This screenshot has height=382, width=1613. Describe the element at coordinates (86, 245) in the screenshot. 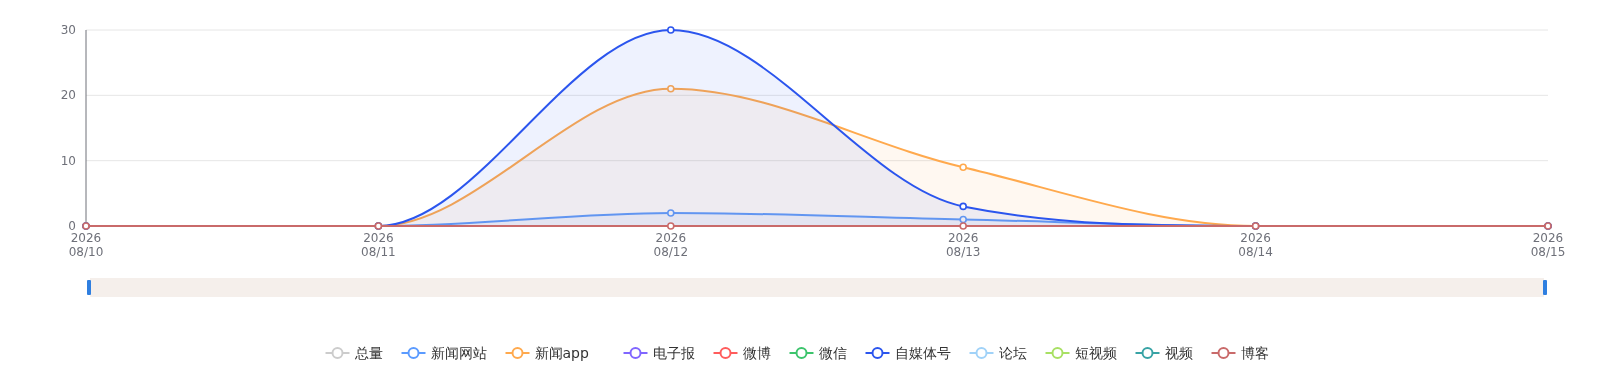

I see `x-tick-label: 2026 08/10` at that location.